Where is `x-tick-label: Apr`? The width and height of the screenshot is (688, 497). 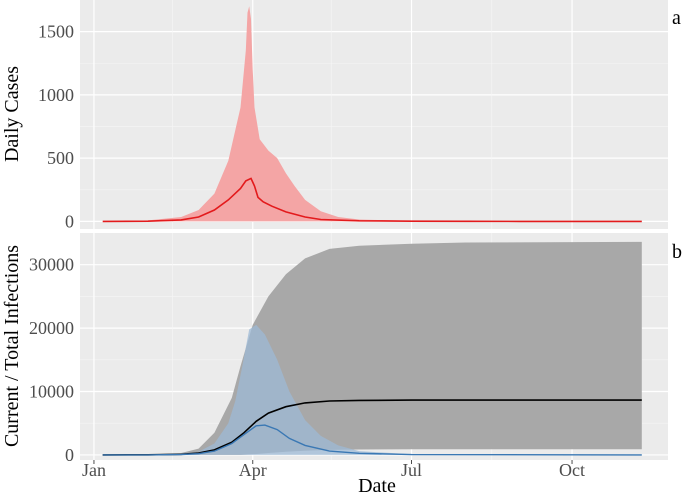
x-tick-label: Apr is located at coordinates (253, 470).